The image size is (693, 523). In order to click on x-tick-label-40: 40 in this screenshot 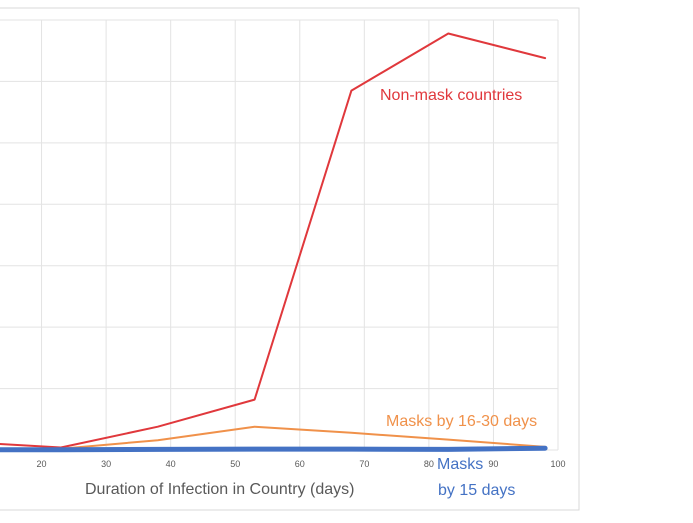, I will do `click(171, 464)`.